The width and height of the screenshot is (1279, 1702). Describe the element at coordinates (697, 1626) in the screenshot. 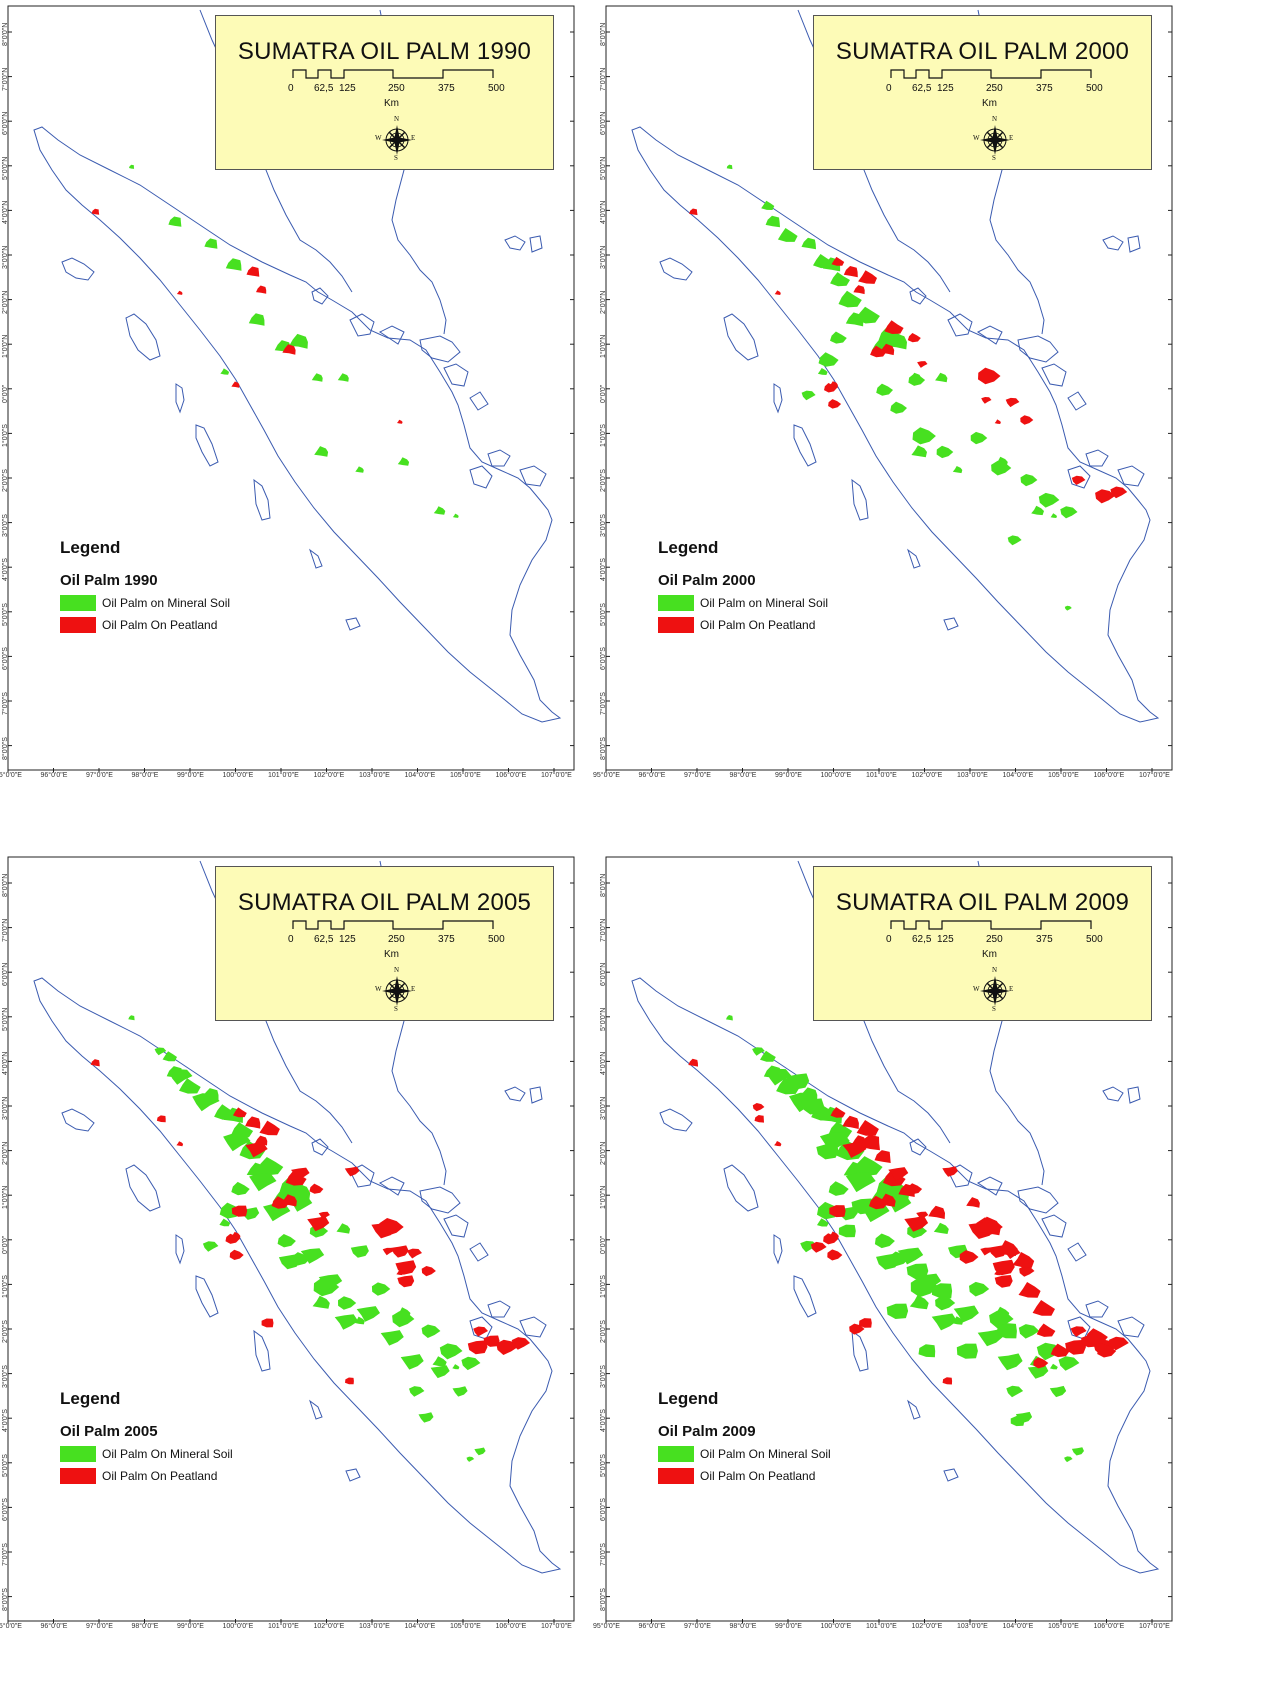

I see `lon-tick-label: 97°0'0"E` at that location.